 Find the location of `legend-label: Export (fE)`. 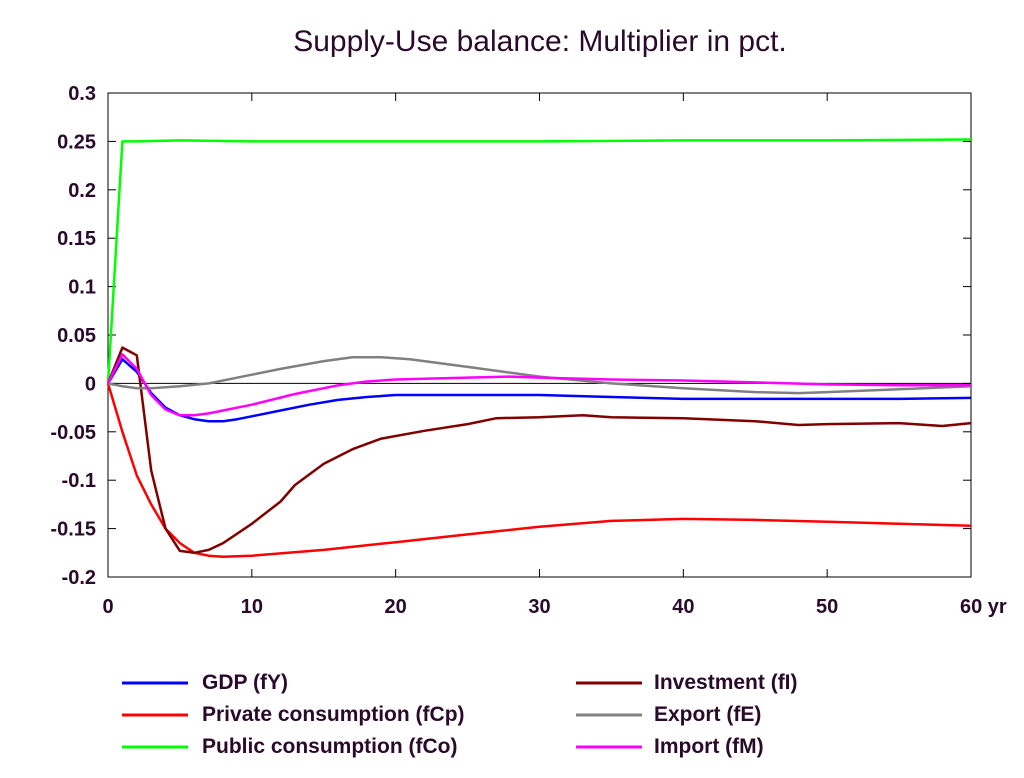

legend-label: Export (fE) is located at coordinates (707, 714).